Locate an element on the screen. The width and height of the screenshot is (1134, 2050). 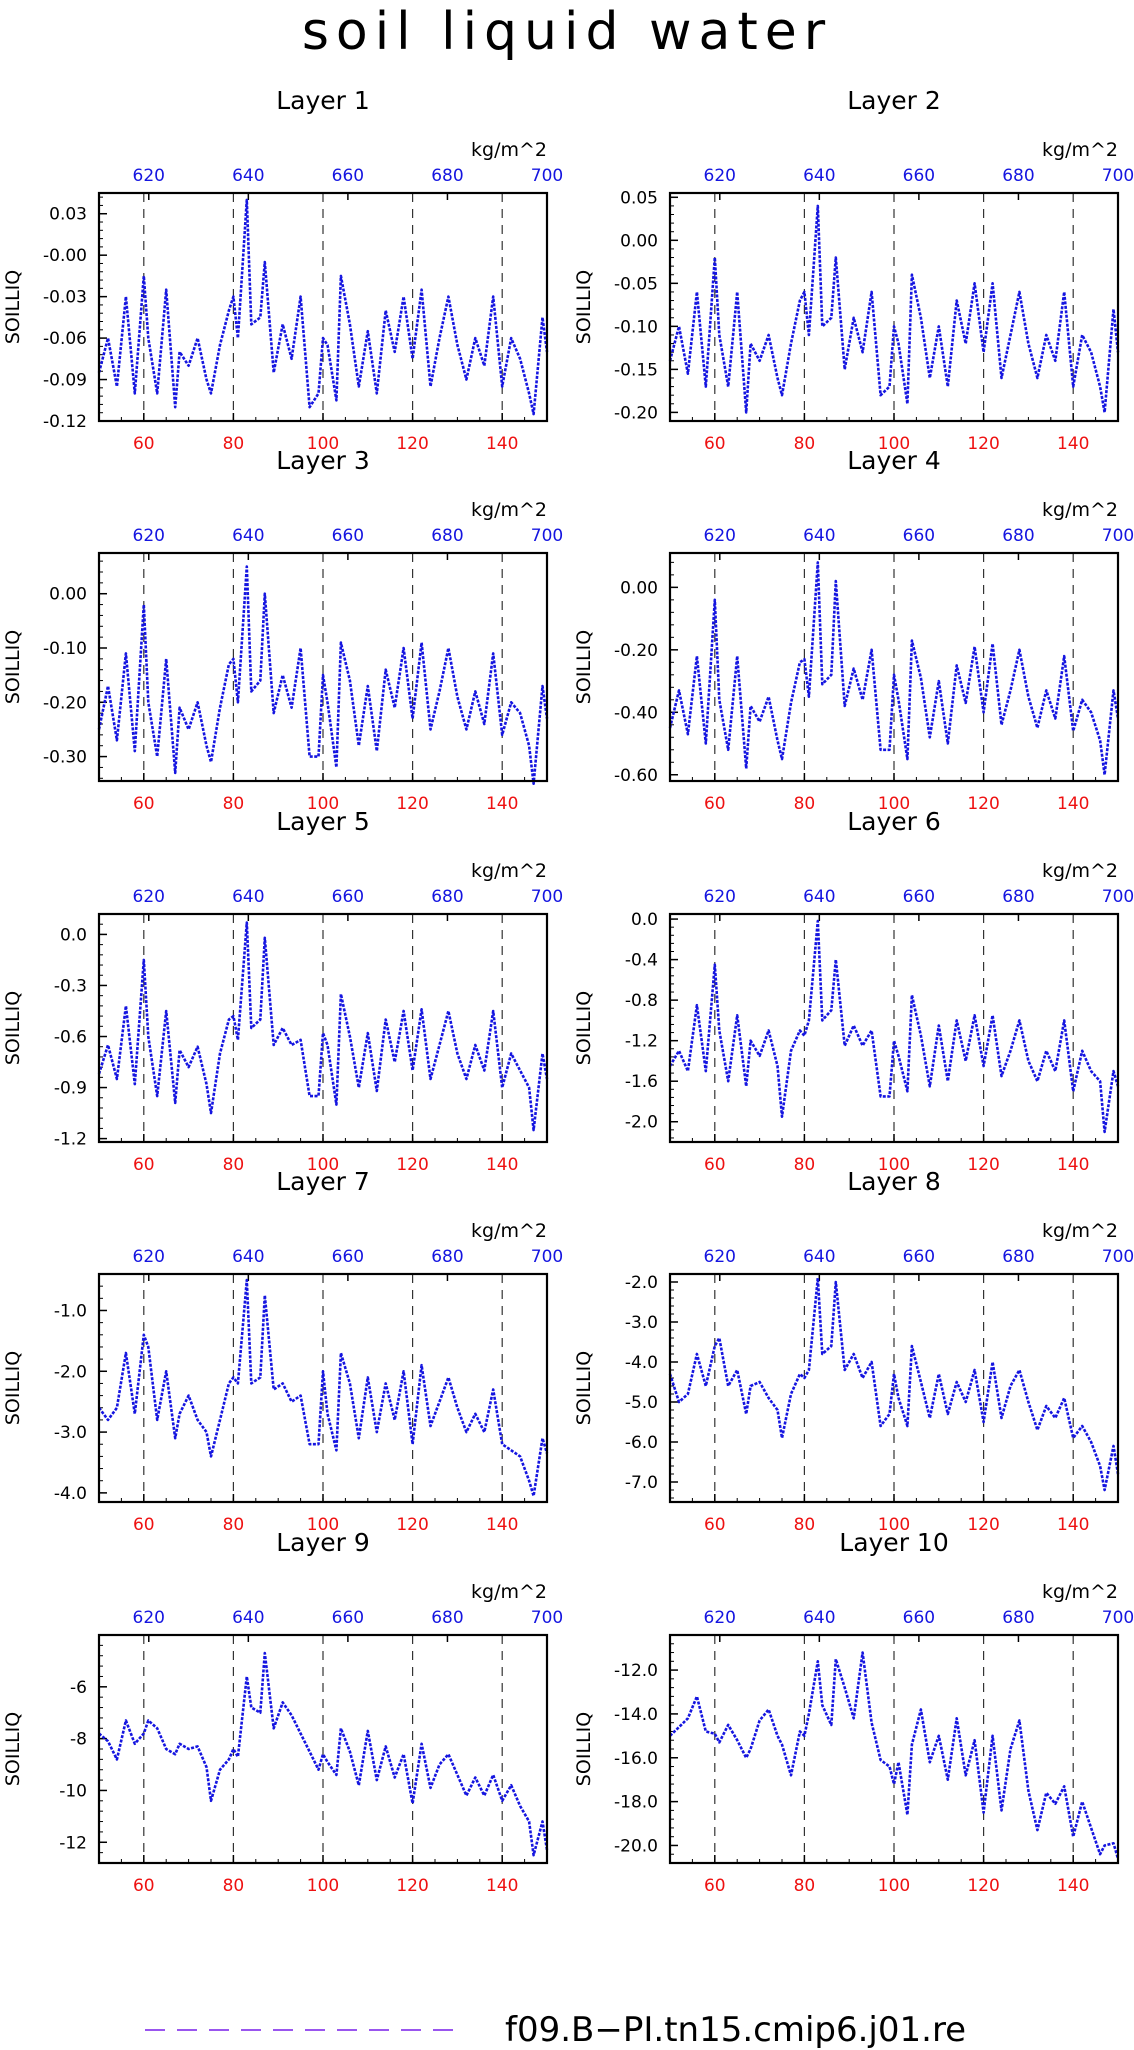
y-tick-label: -18.0 is located at coordinates (636, 1803).